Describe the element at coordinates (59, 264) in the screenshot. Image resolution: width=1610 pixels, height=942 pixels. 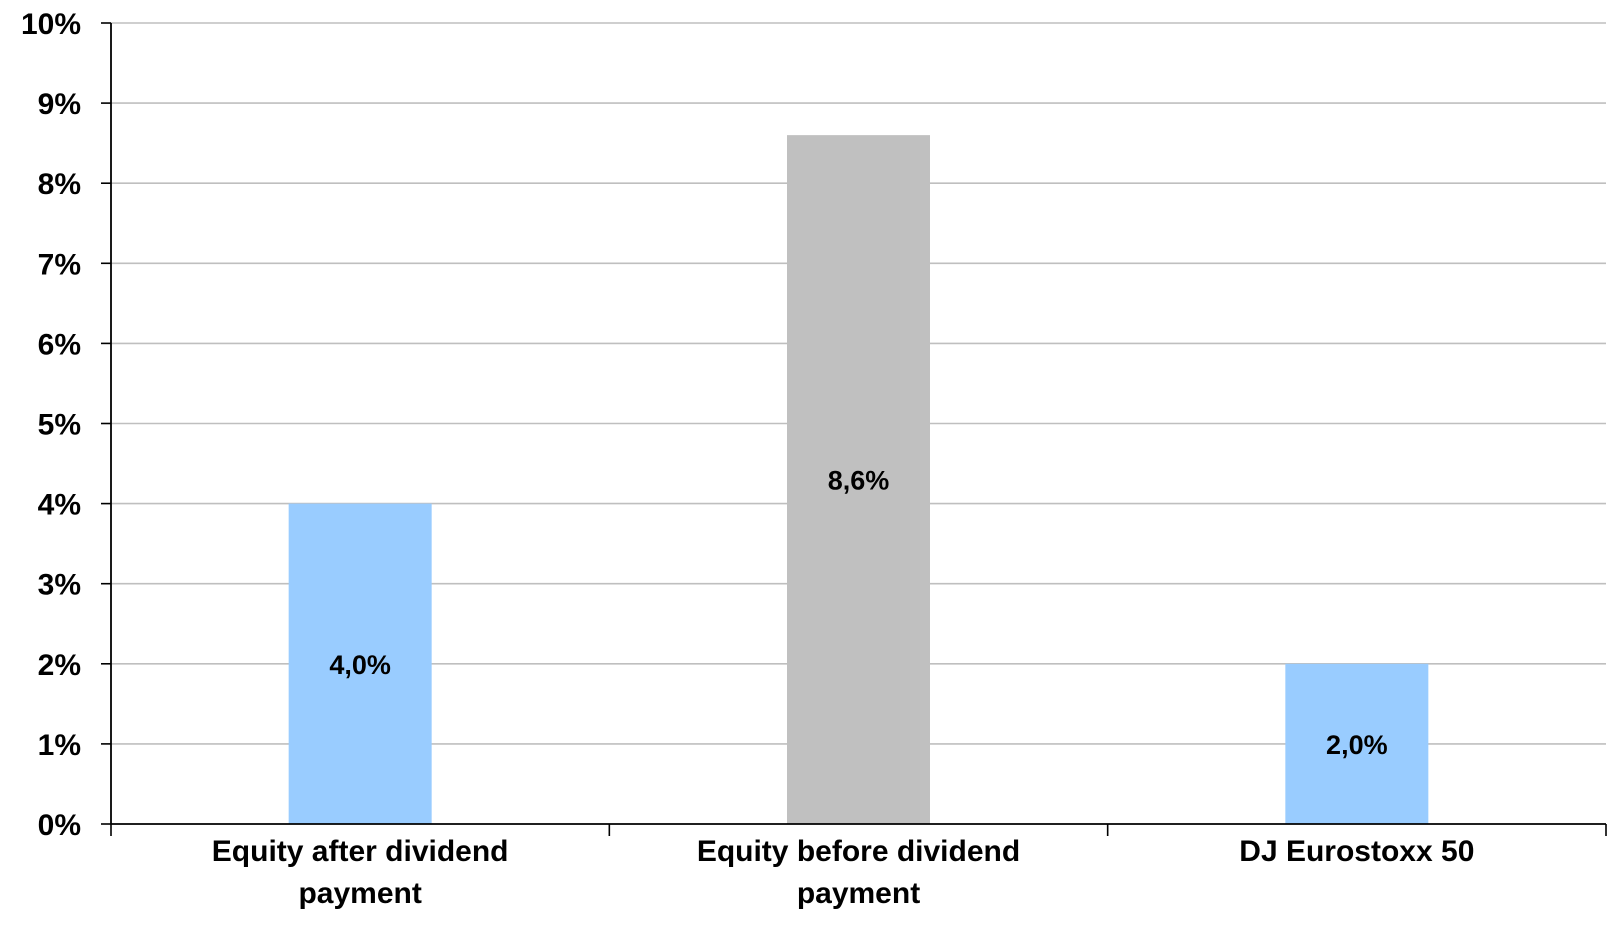
I see `y-tick-label: 7%` at that location.